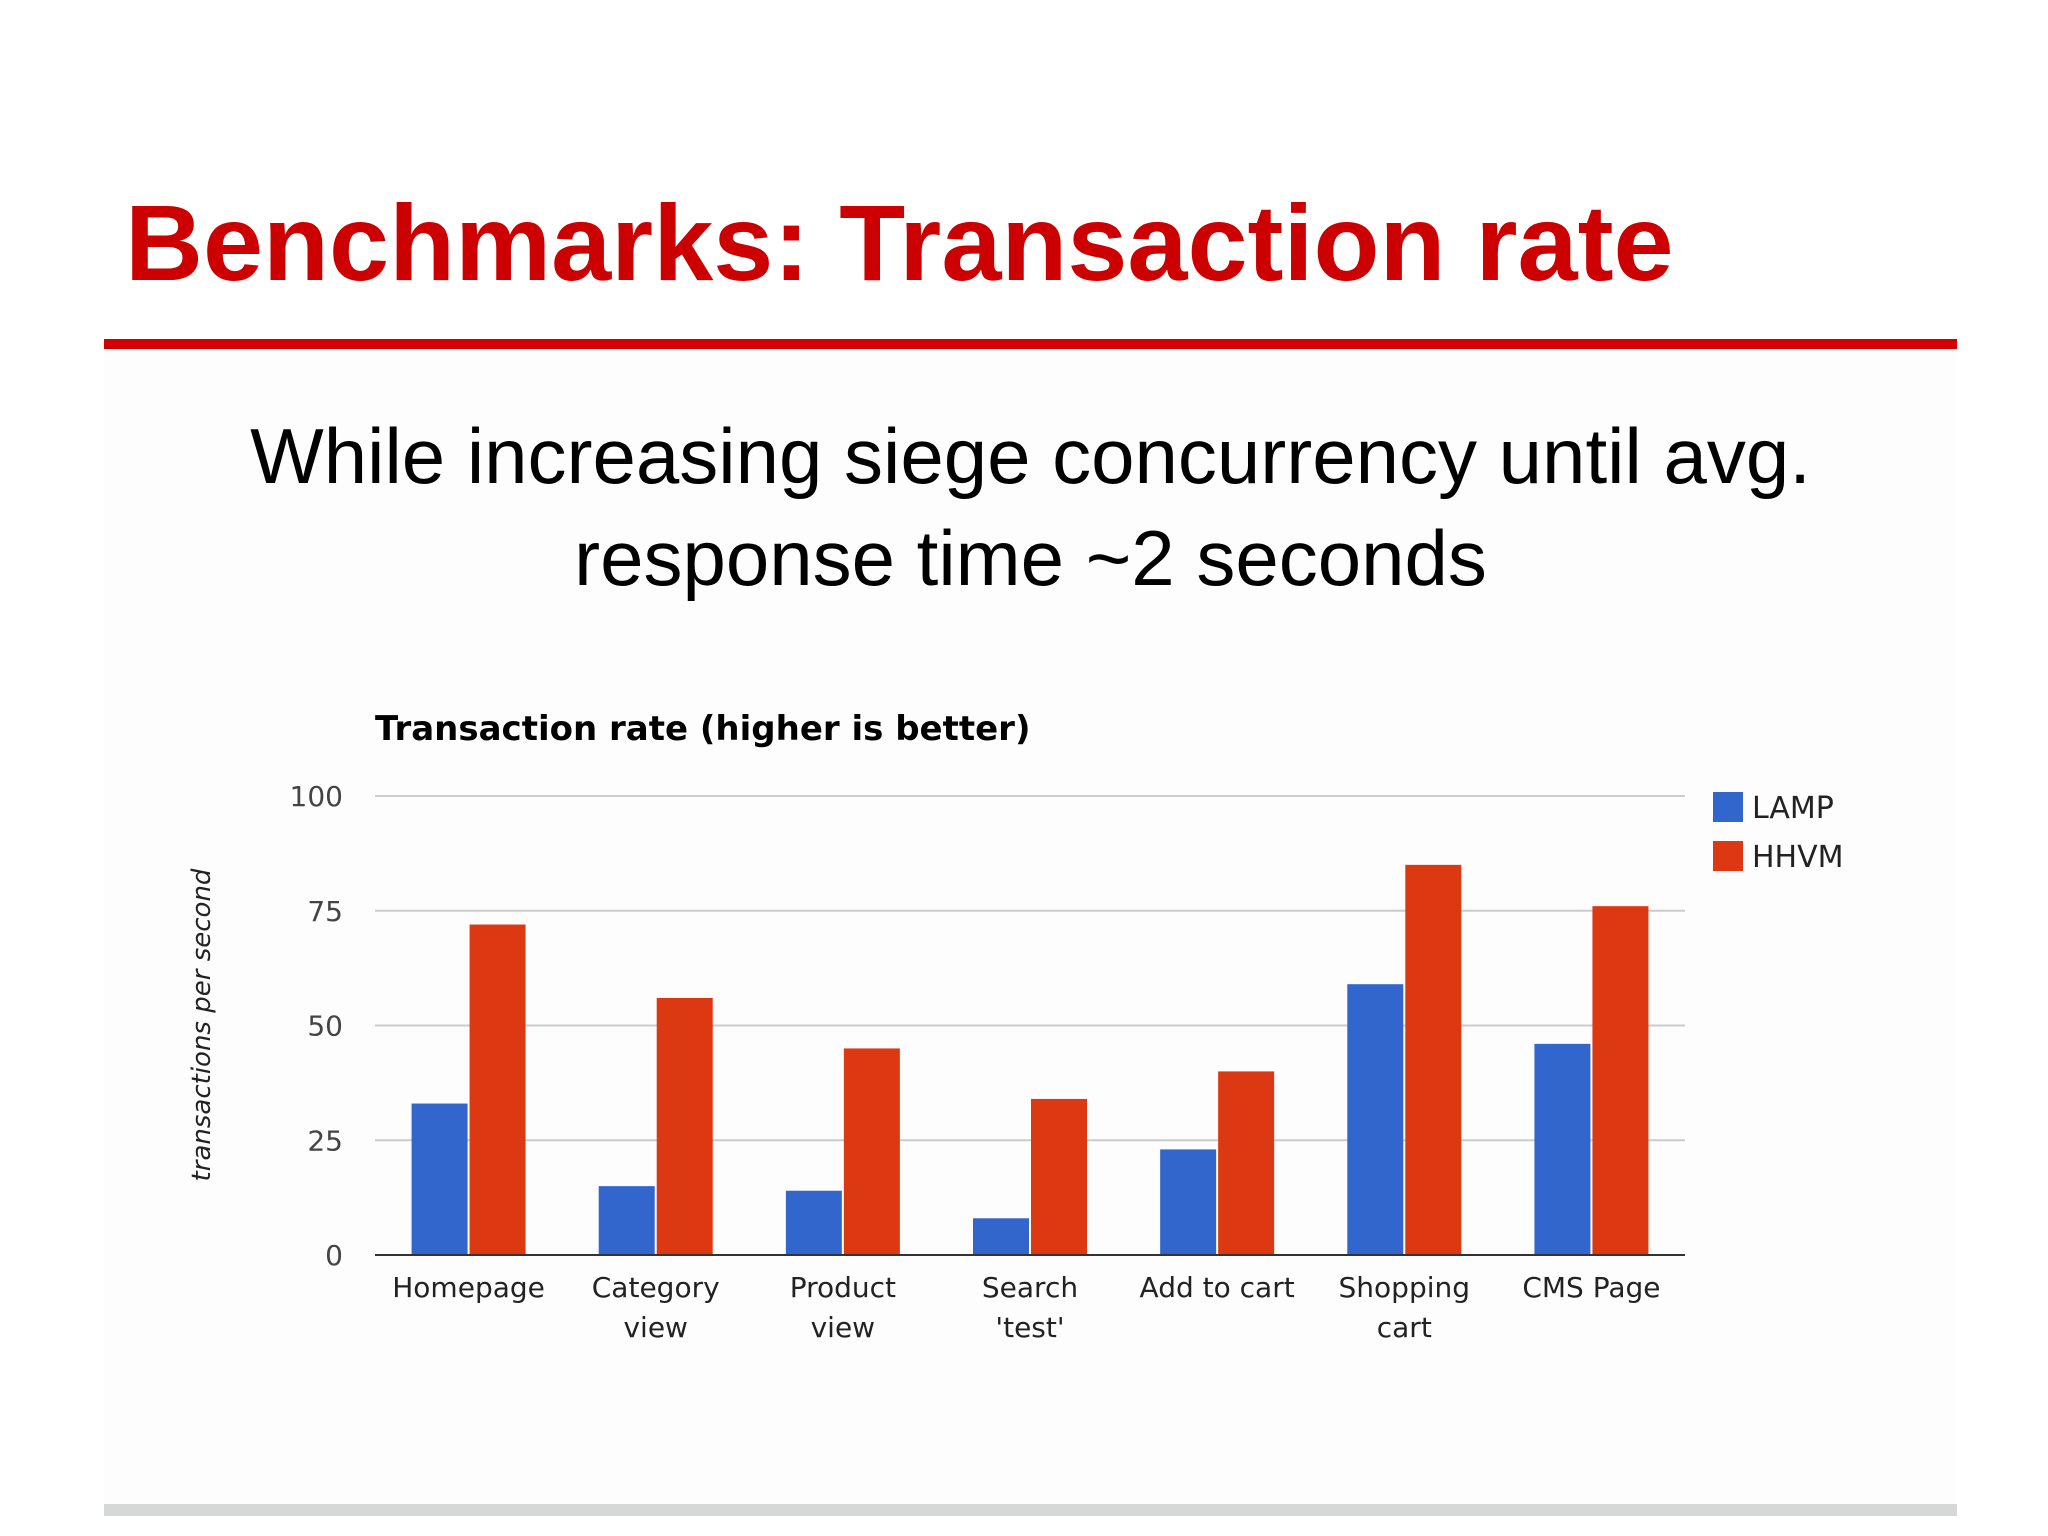  Describe the element at coordinates (1030, 968) in the screenshot. I see `gridlines` at that location.